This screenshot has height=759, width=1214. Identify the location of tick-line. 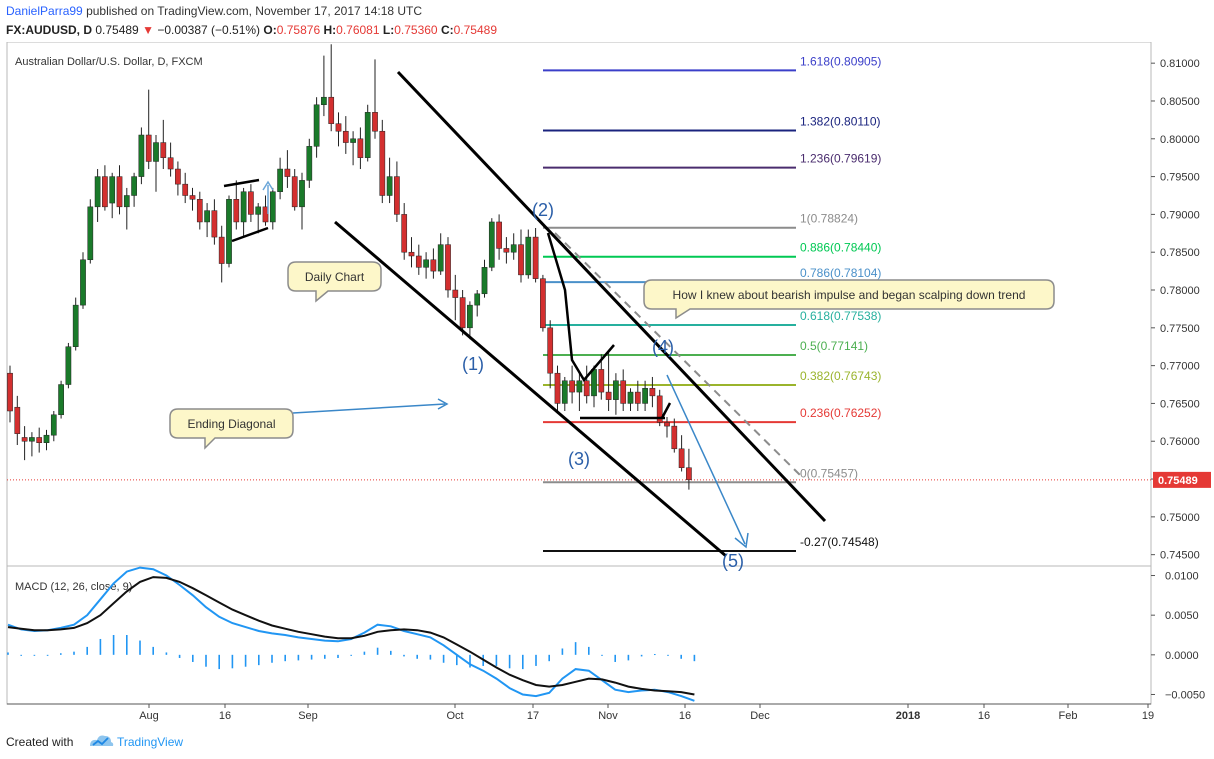
(666, 410).